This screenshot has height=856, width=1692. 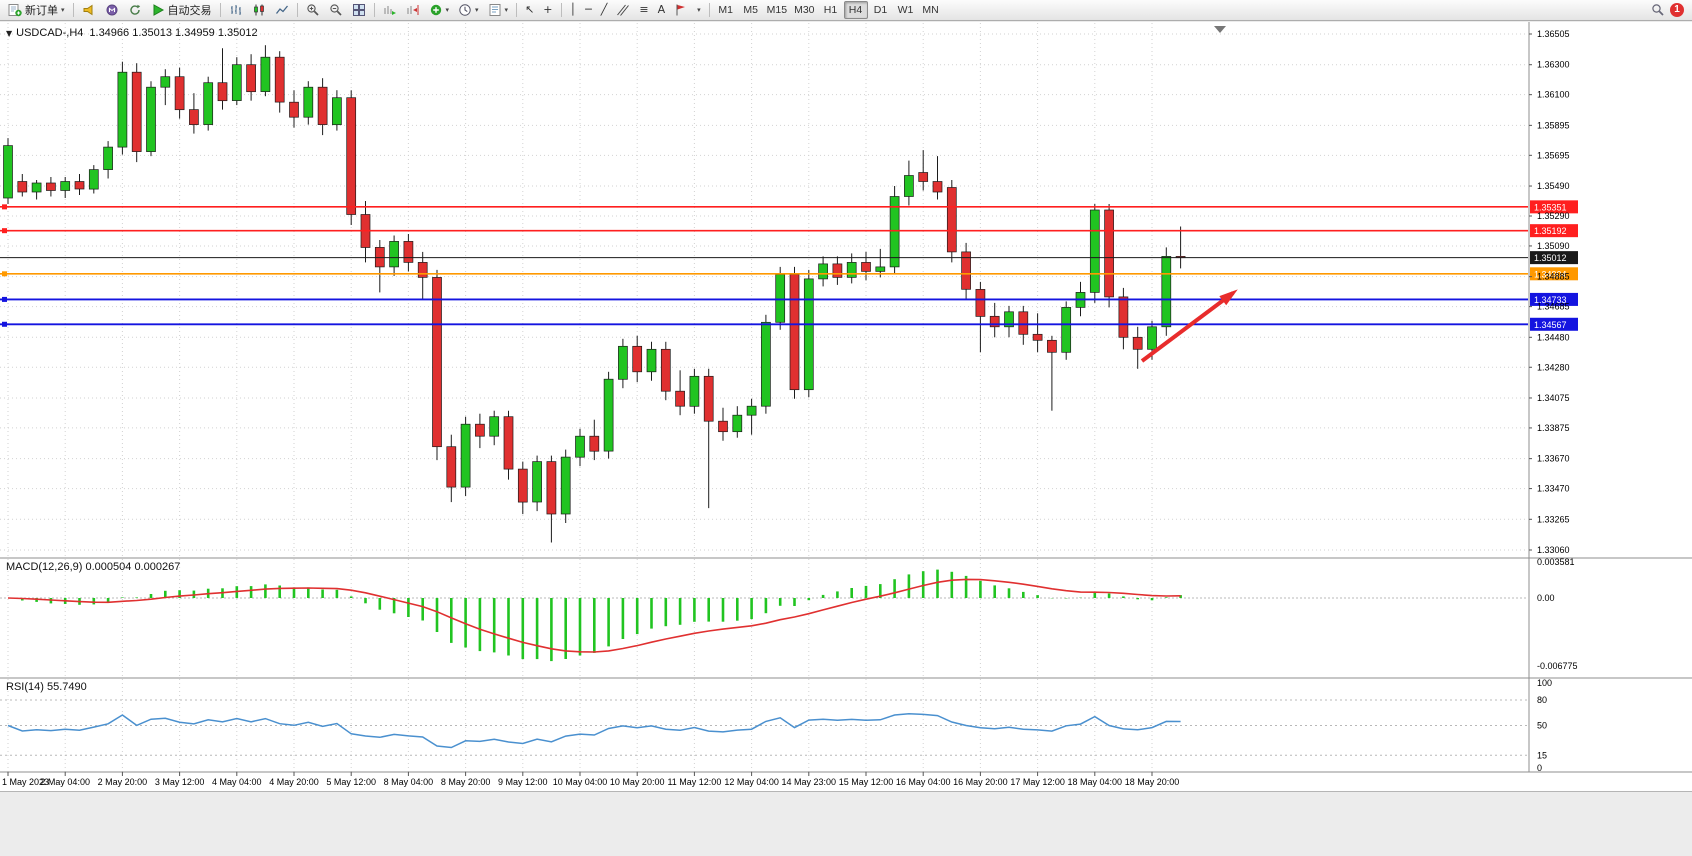 I want to click on one-click-trading-toggle: ▼, so click(x=9, y=33).